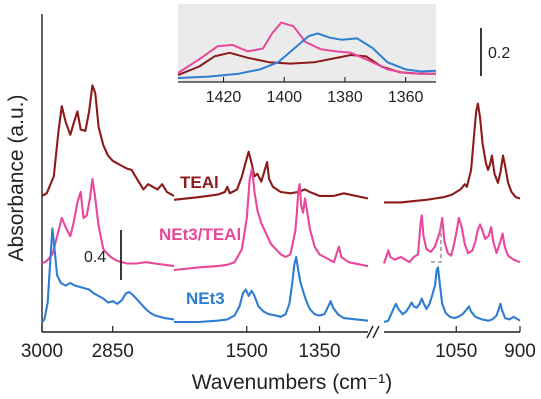  I want to click on inset-line-net3, so click(307, 55).